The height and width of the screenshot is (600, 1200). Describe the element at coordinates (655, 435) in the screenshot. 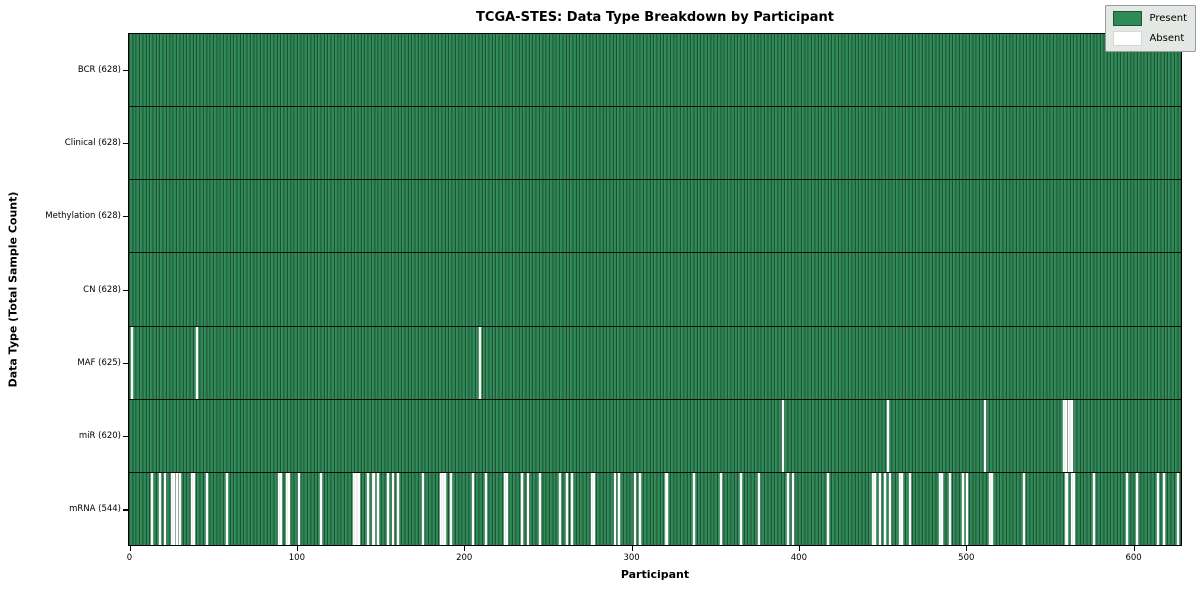

I see `data-row-mir` at that location.